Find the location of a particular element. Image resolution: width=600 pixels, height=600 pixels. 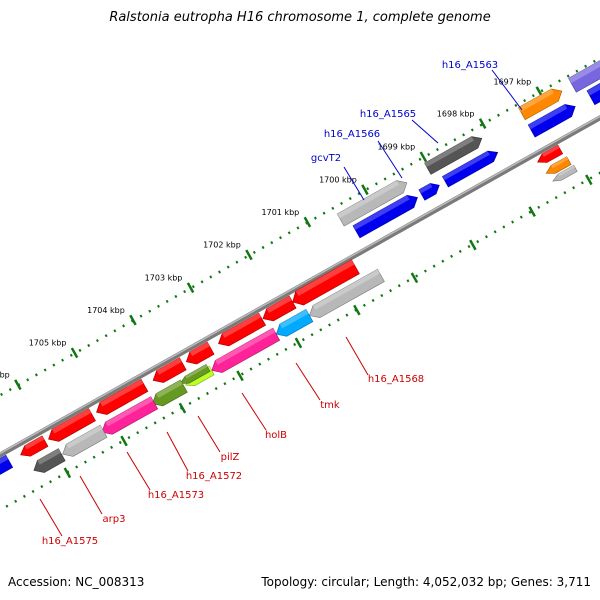

reverse-gene-label: h16_A1575 is located at coordinates (70, 541).